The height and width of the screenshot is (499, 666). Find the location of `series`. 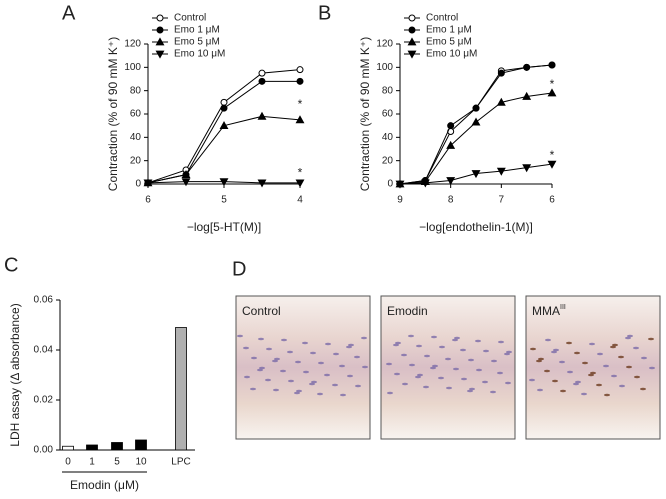

series is located at coordinates (224, 132).